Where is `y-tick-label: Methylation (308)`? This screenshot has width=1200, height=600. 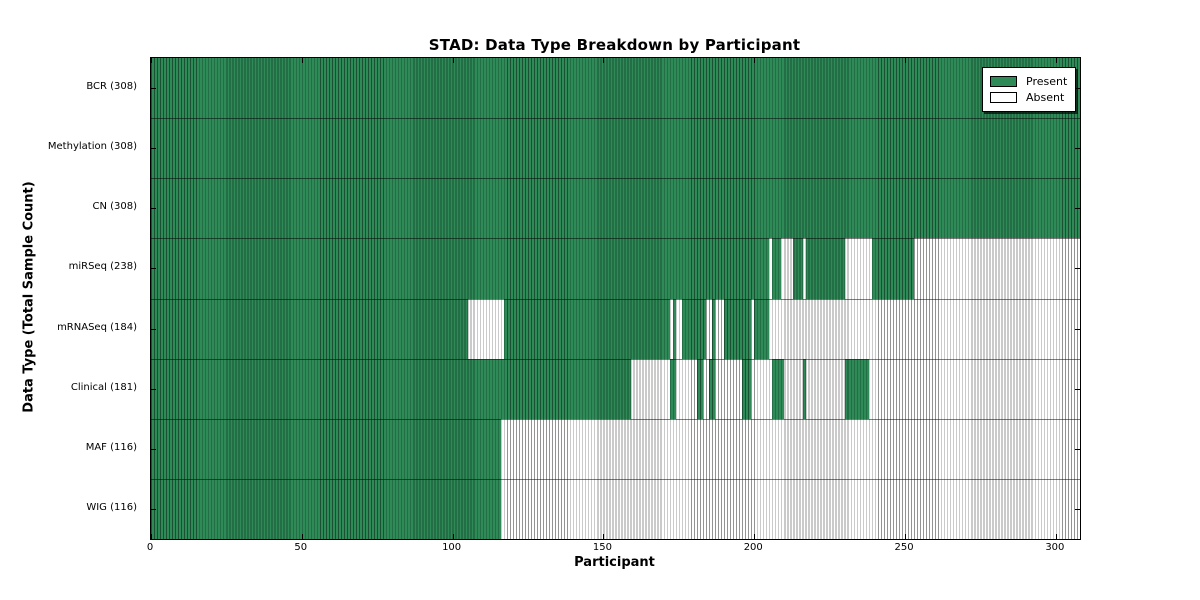 y-tick-label: Methylation (308) is located at coordinates (92, 147).